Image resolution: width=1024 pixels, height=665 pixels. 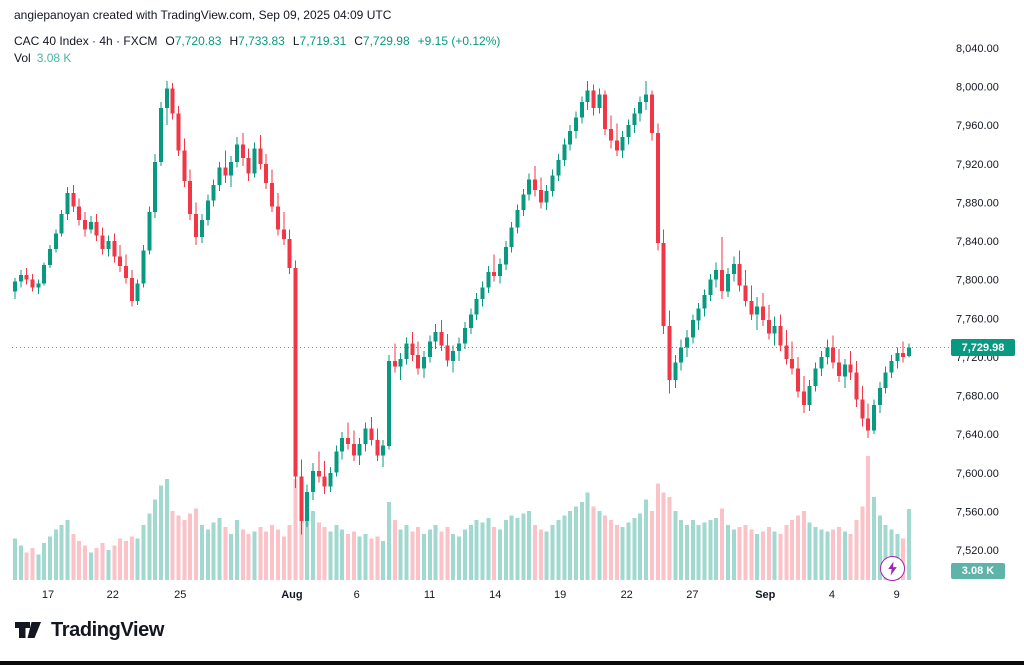 What do you see at coordinates (22, 58) in the screenshot?
I see `volume-label: Vol` at bounding box center [22, 58].